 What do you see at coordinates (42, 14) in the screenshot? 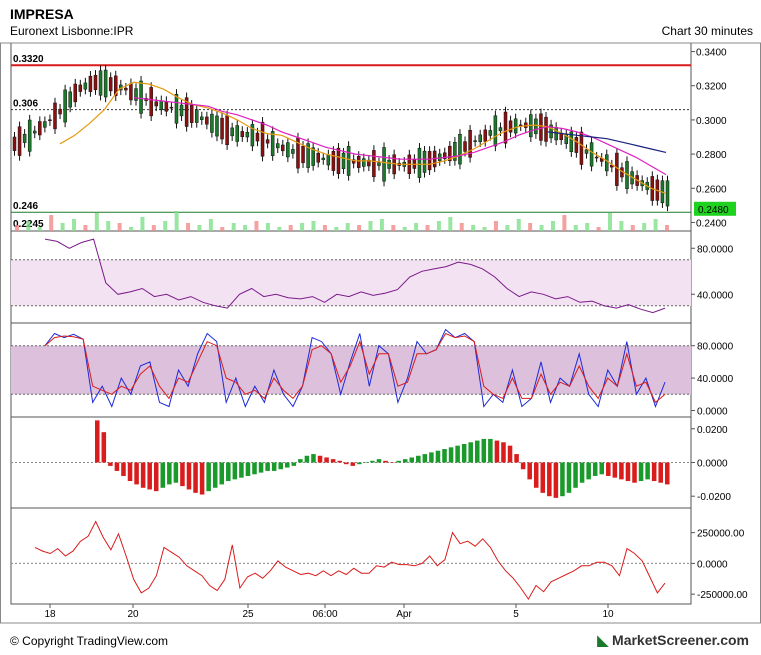
I see `chart-title: IMPRESA` at bounding box center [42, 14].